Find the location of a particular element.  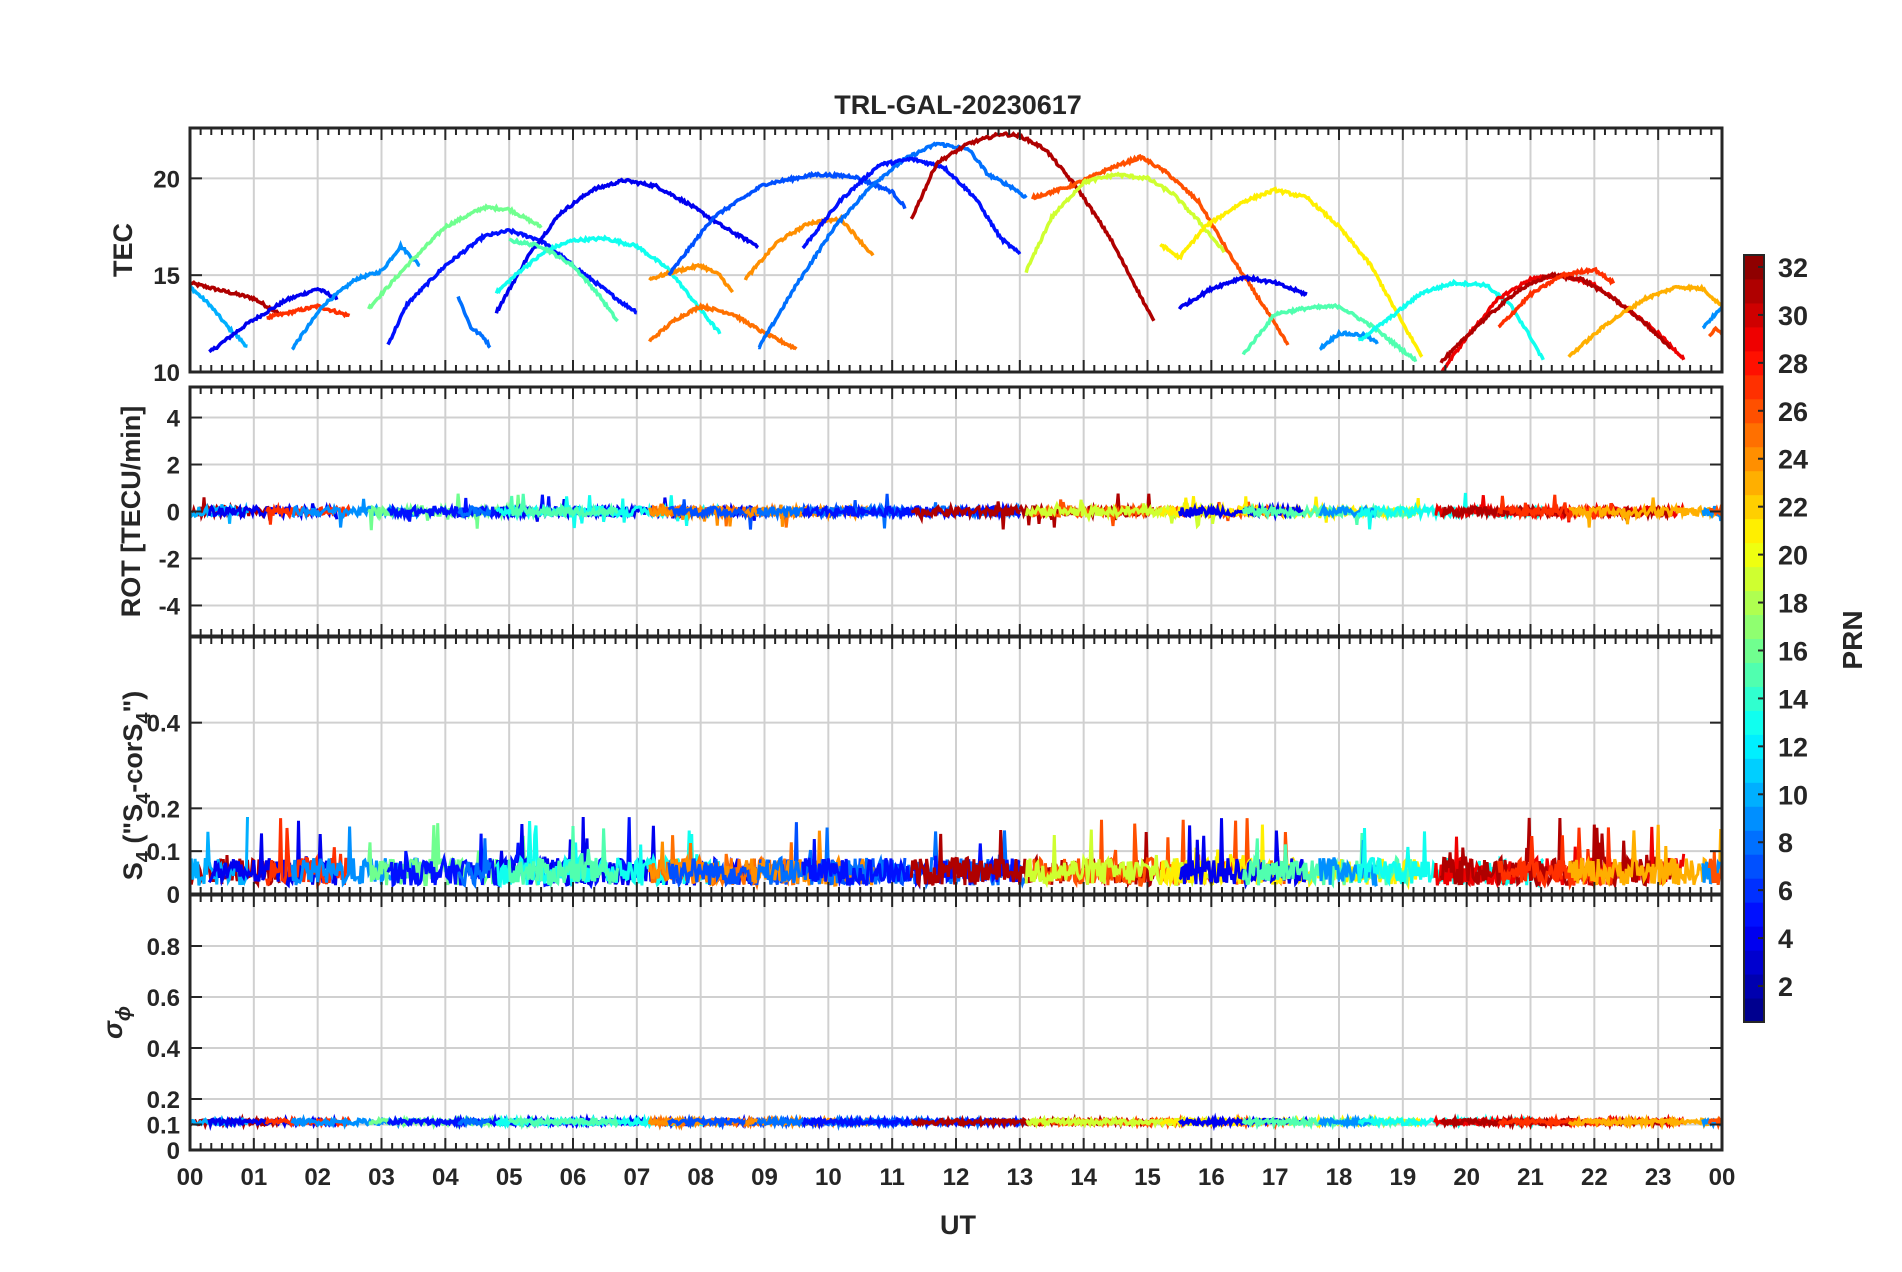

x-tick-label: 23 is located at coordinates (1658, 1177).